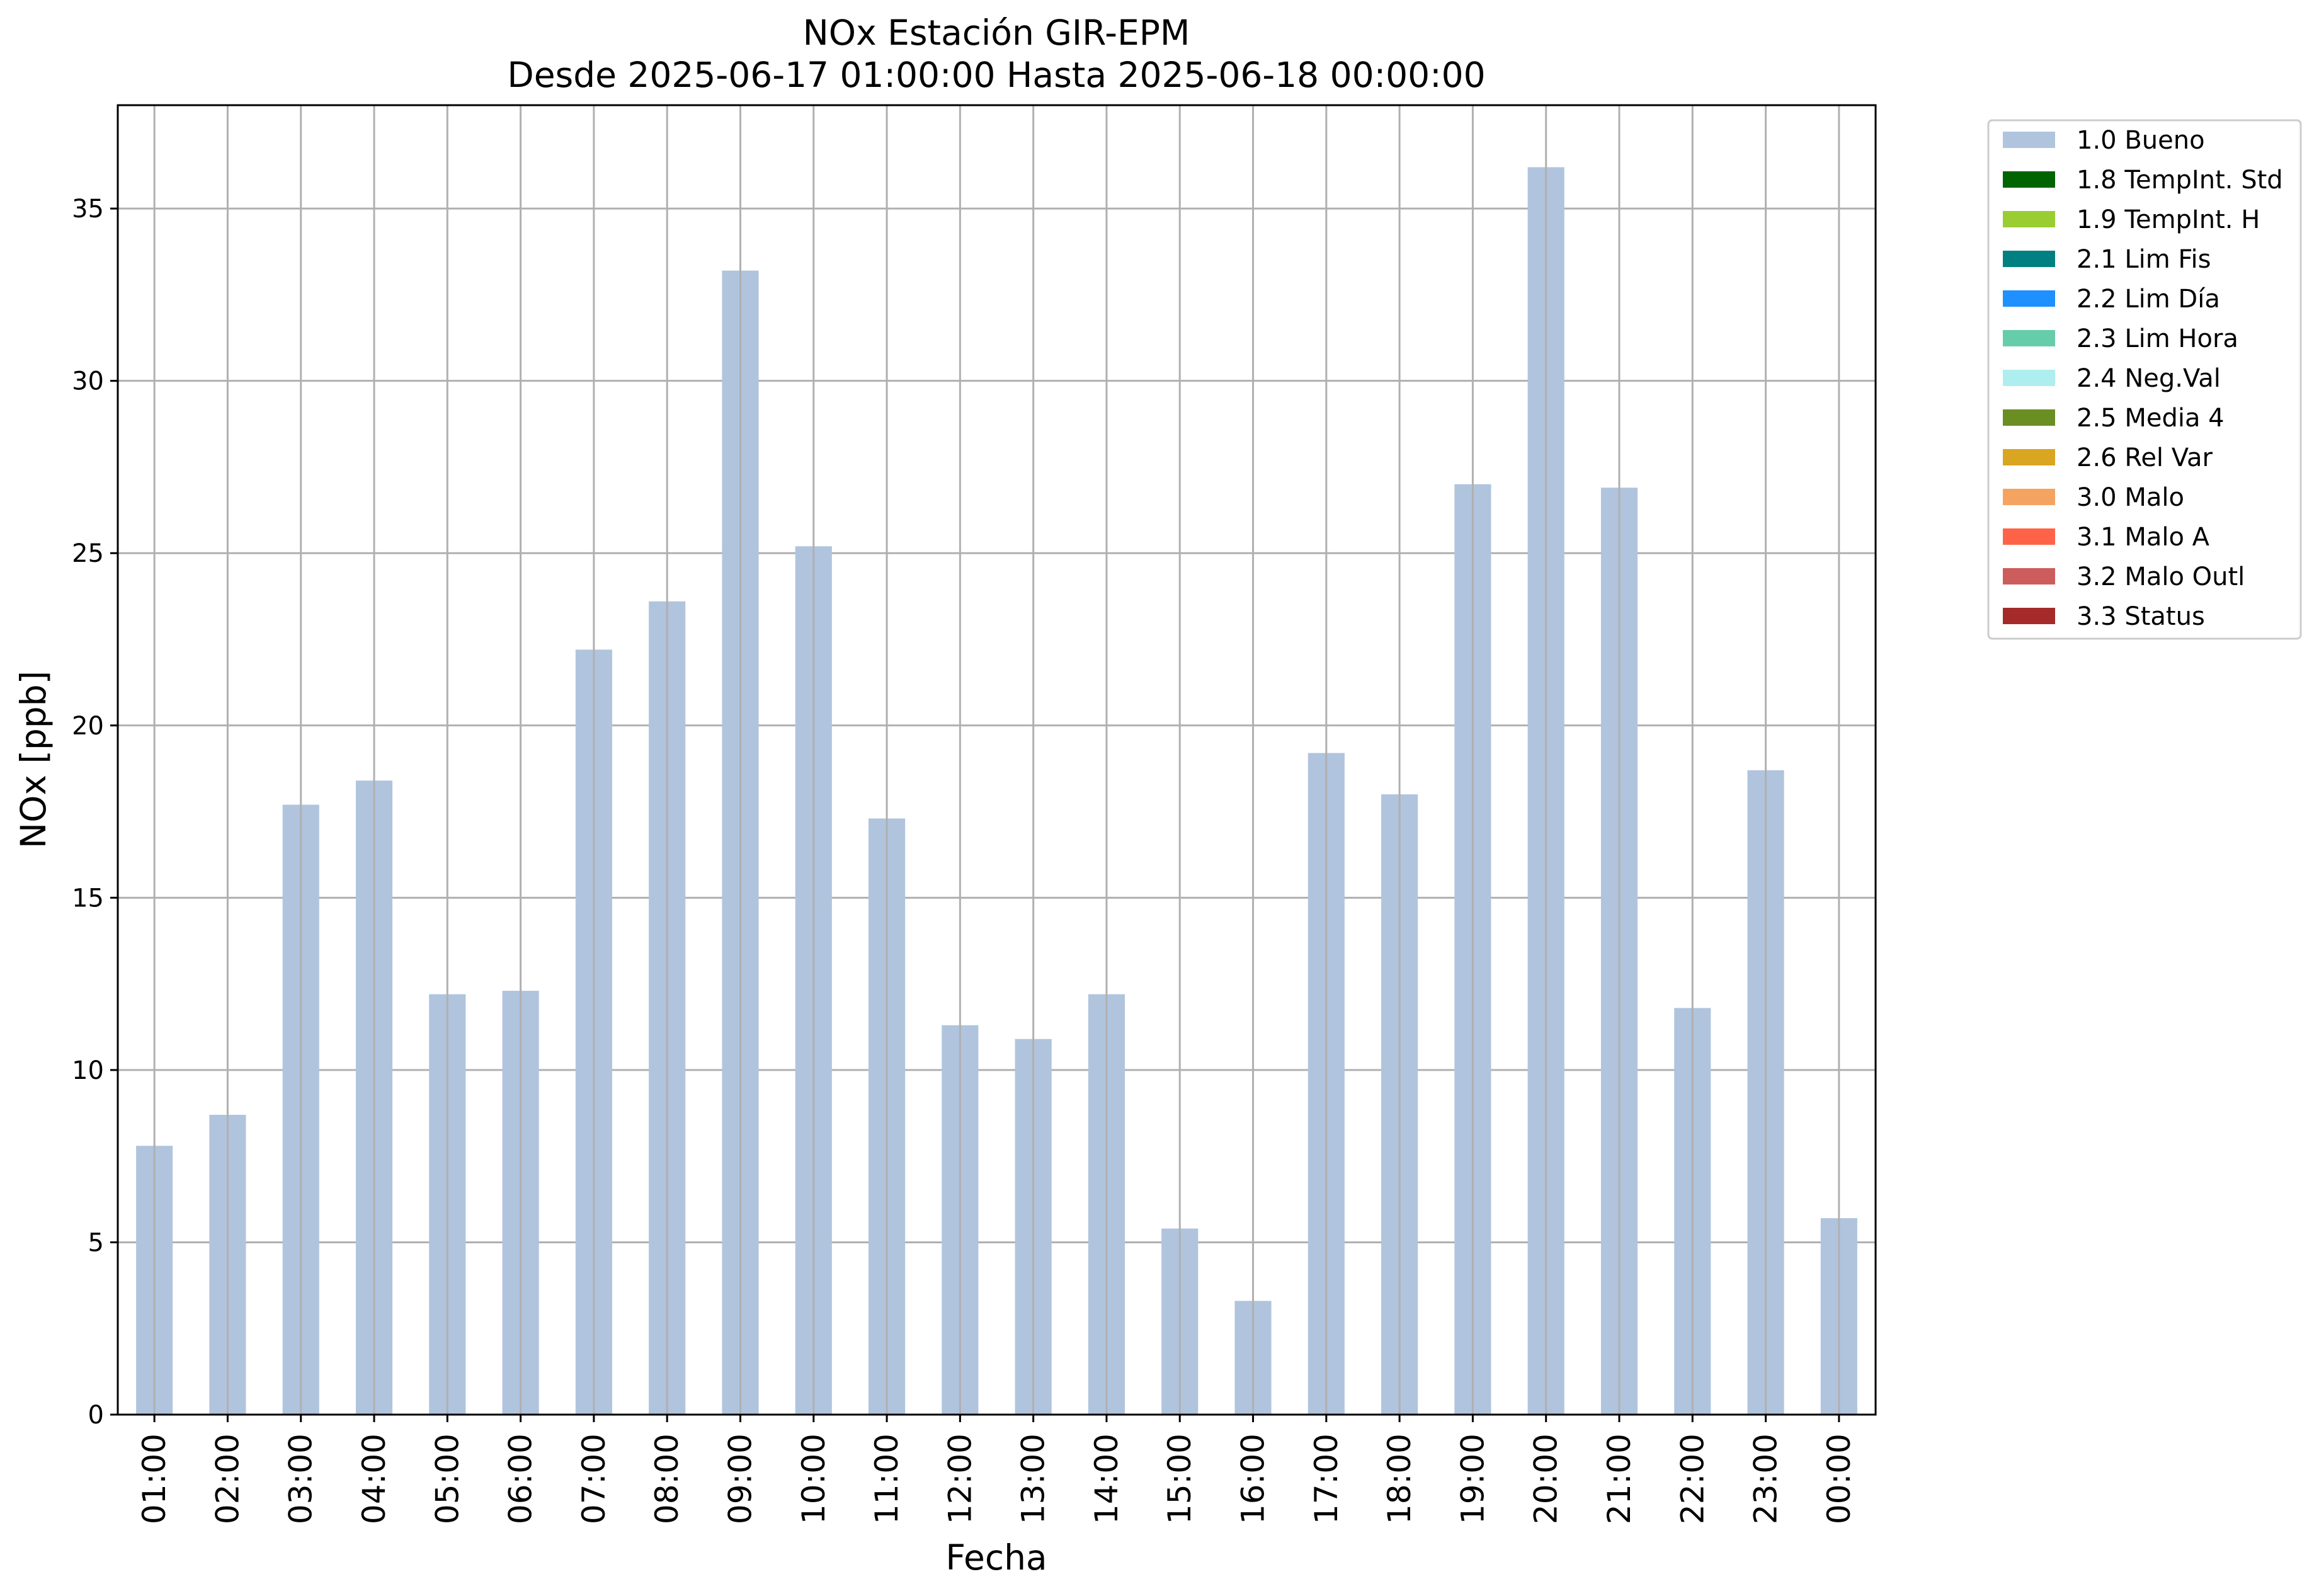 The width and height of the screenshot is (2319, 1596). Describe the element at coordinates (960, 1479) in the screenshot. I see `x-tick-label: 12:00` at that location.